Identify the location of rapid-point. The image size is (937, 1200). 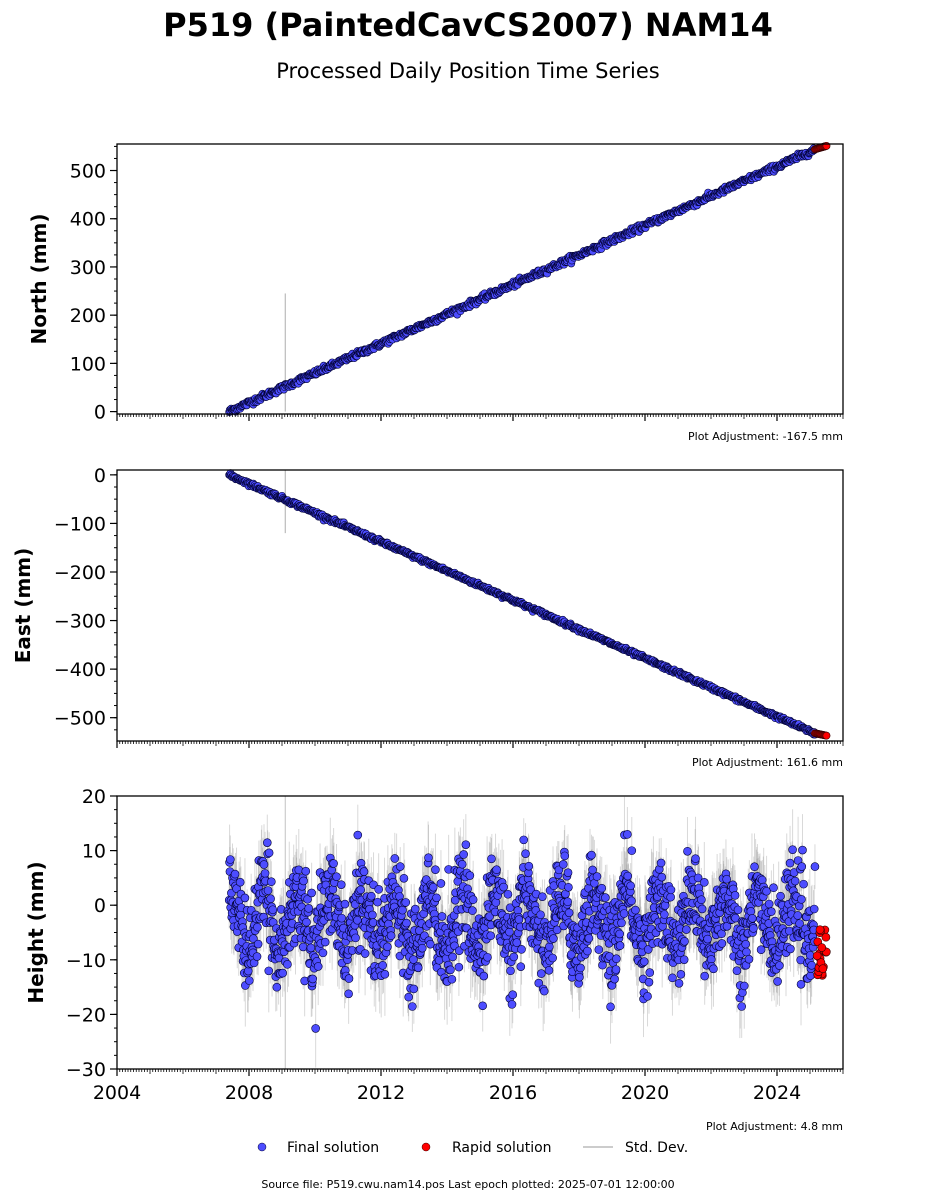
(826, 735).